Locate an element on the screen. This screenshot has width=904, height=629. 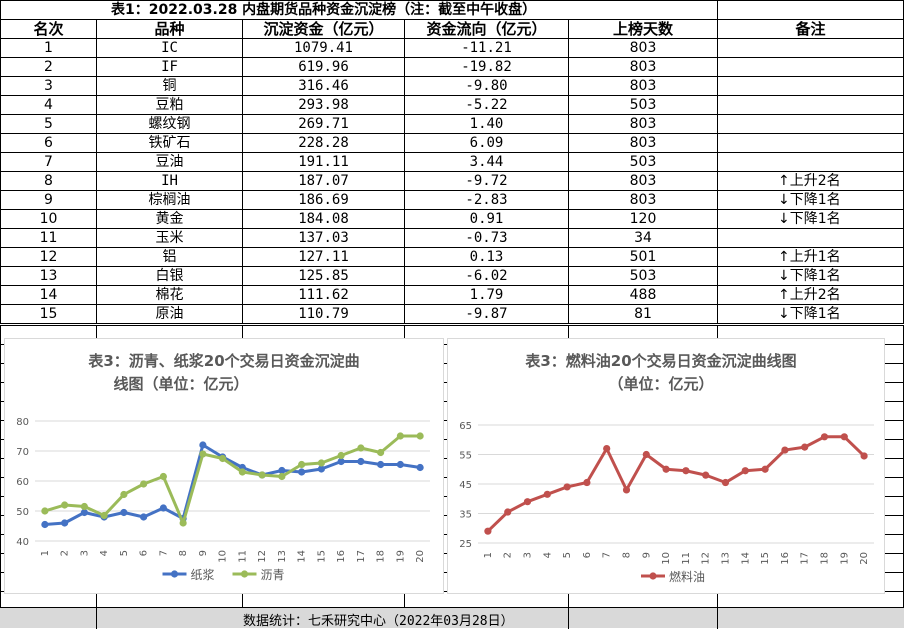
legend-label: 沥青 is located at coordinates (273, 575).